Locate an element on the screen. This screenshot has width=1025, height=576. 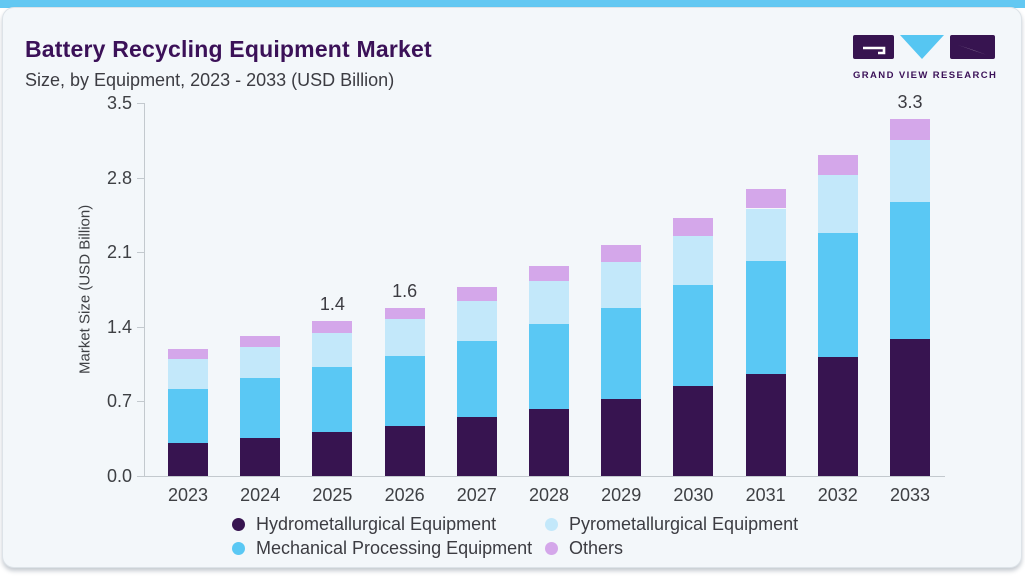
gvr-logo: GRAND VIEW RESEARCH is located at coordinates (925, 58).